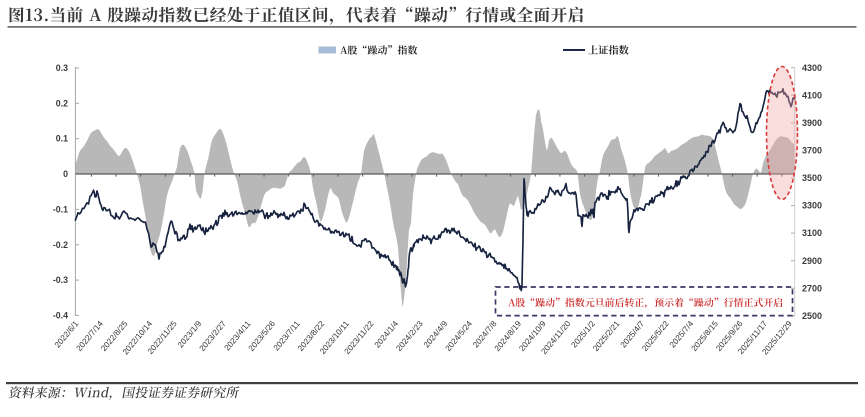  I want to click on svg-text: 0.1, so click(62, 139).